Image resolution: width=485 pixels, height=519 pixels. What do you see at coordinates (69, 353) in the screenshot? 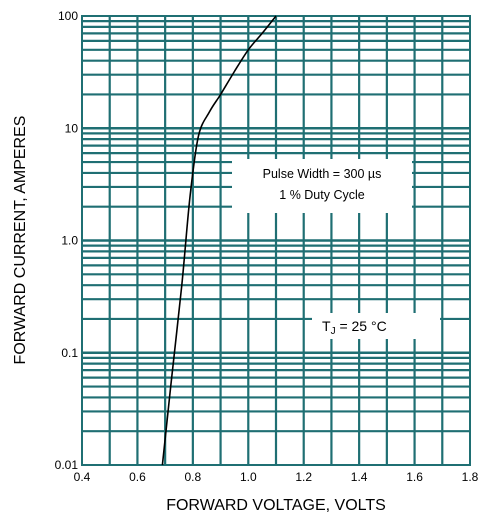
I see `y-tick-label: 0.1` at bounding box center [69, 353].